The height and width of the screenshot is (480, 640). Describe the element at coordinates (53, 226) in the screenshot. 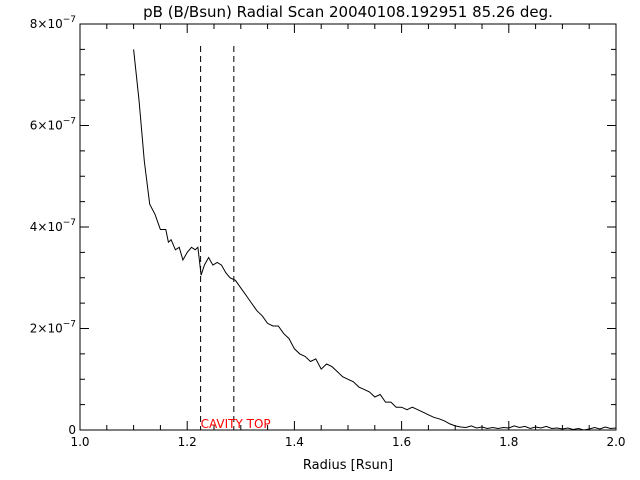

I see `y-tick-label: 4×10⁻⁷` at that location.